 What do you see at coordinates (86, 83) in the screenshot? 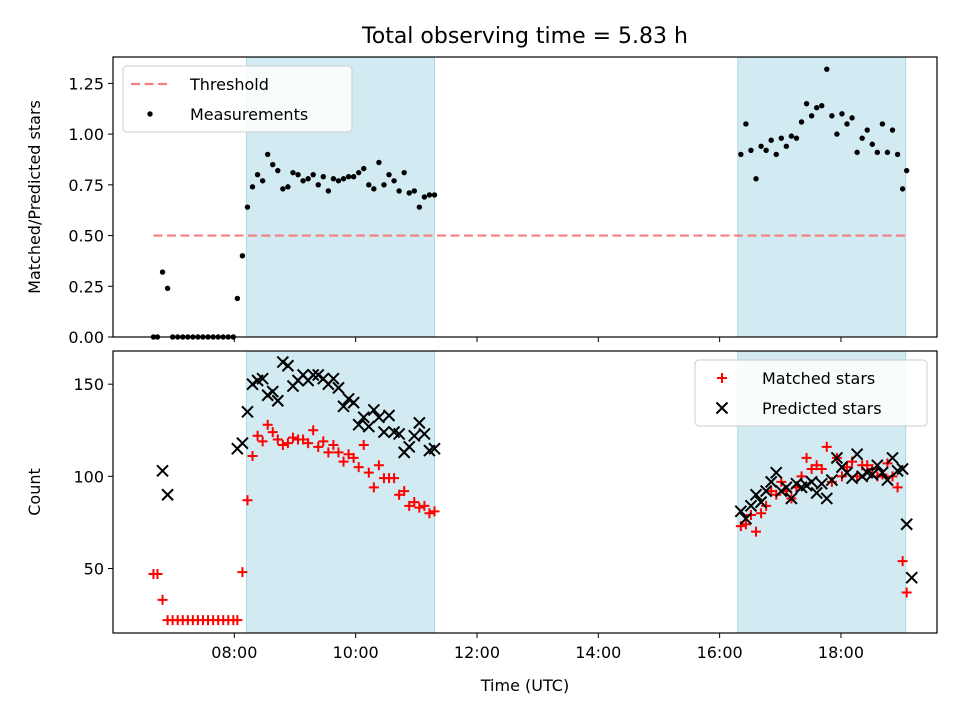
I see `y-tick-label: 1.25` at bounding box center [86, 83].